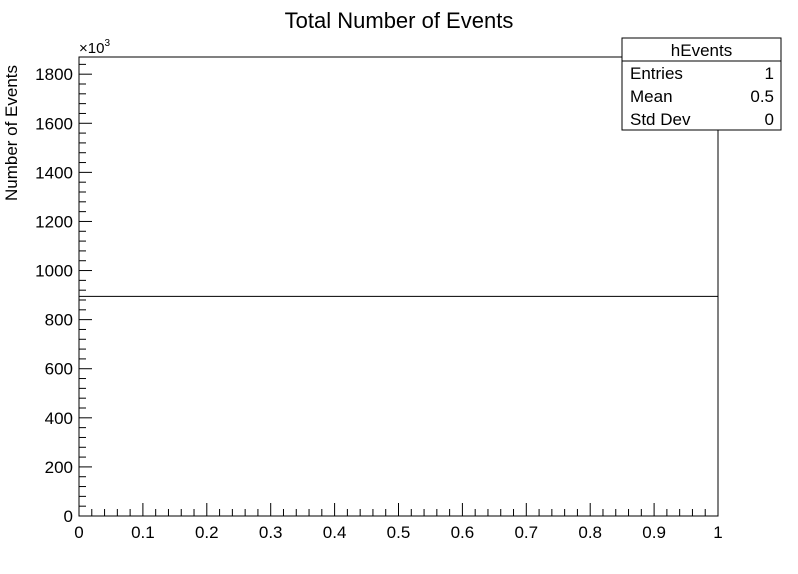 This screenshot has height=574, width=798. I want to click on stats-box: hEvents Entries 1 Mean 0.5 Std Dev 0, so click(701, 84).